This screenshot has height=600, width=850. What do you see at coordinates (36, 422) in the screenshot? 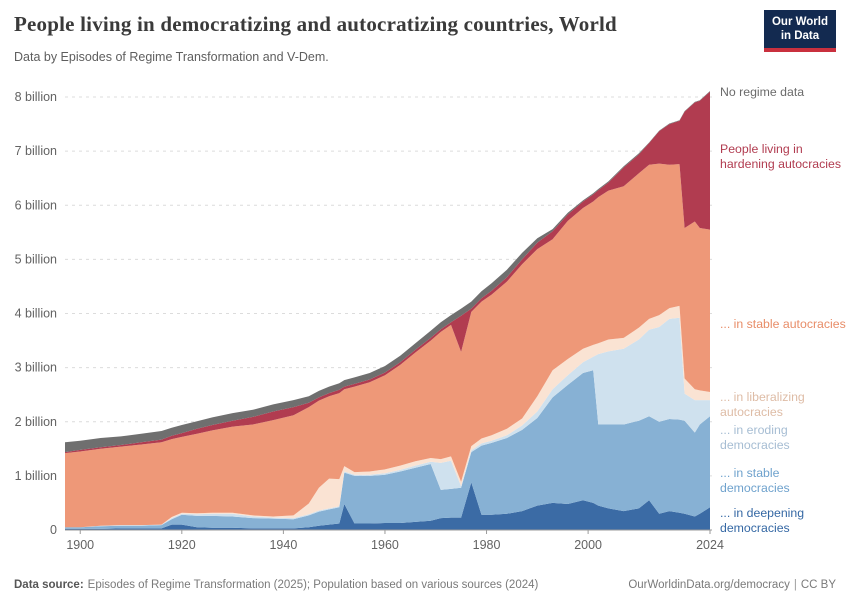
I see `y-axis-tick-label: 2 billion` at bounding box center [36, 422].